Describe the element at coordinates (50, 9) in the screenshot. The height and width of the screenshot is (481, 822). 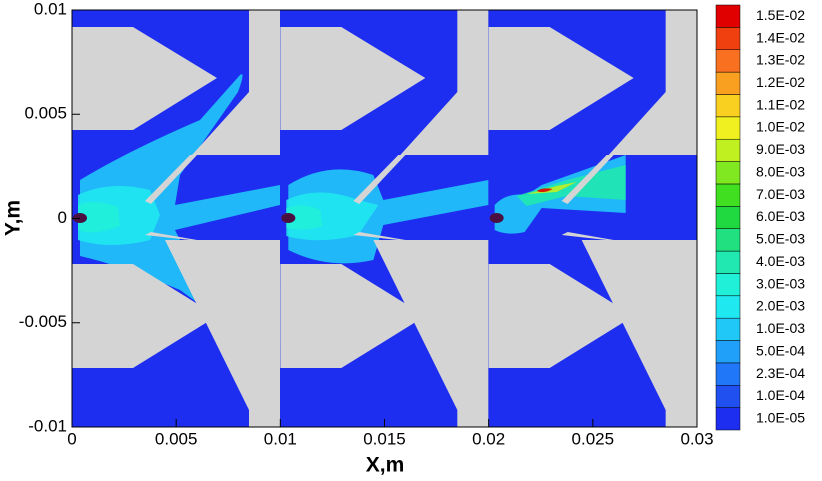
I see `y-tick-label: 0.01` at that location.